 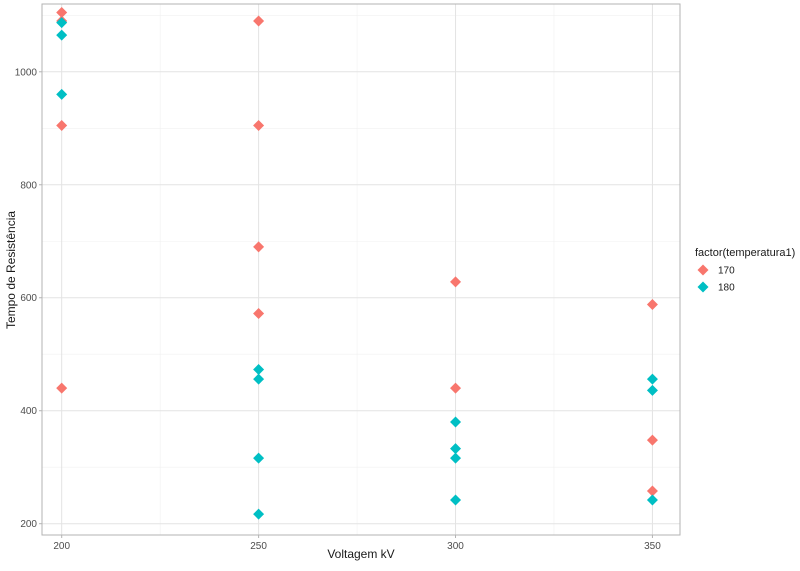 What do you see at coordinates (726, 271) in the screenshot?
I see `legend-label: 170` at bounding box center [726, 271].